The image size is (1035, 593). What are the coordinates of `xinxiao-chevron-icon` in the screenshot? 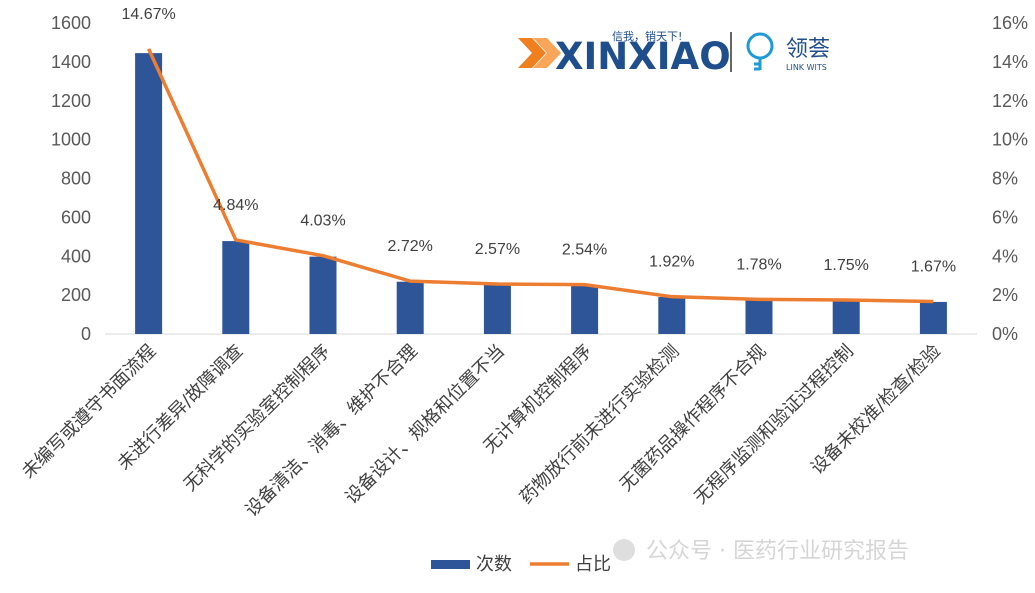 It's located at (532, 53).